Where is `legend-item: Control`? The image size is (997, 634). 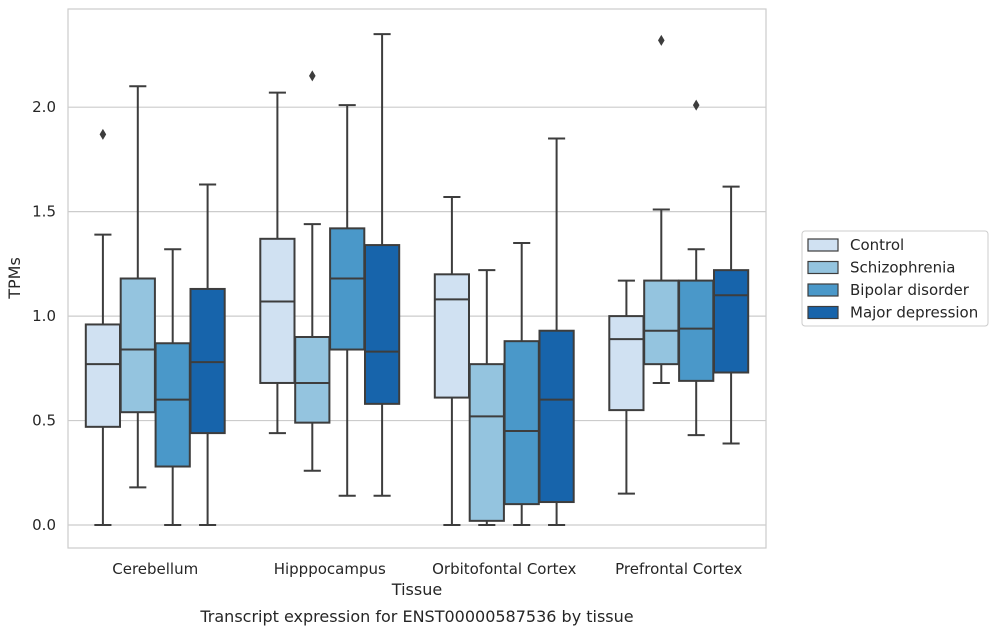
legend-item: Control is located at coordinates (855, 245).